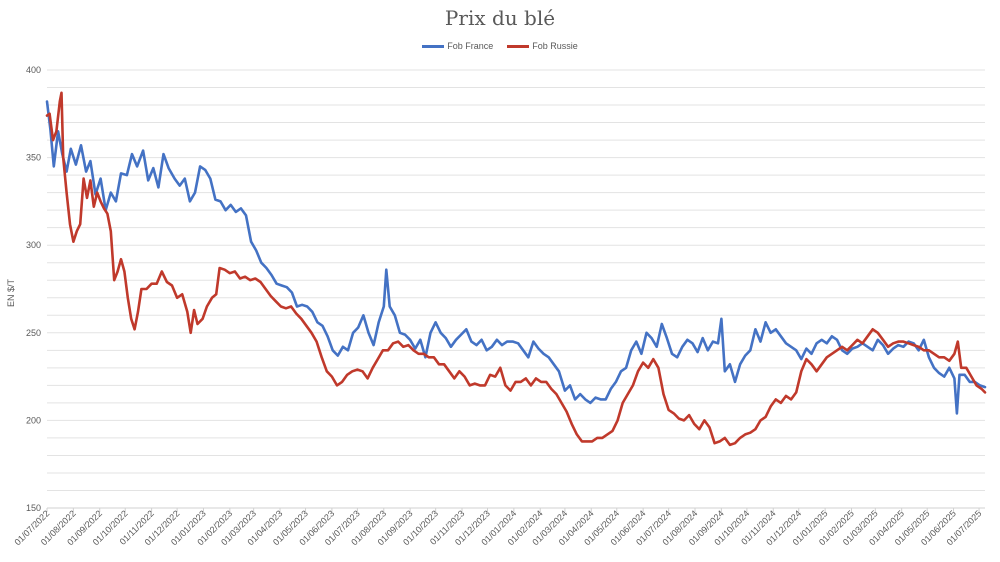 The height and width of the screenshot is (562, 1000). I want to click on y-tick-label: 300, so click(33, 245).